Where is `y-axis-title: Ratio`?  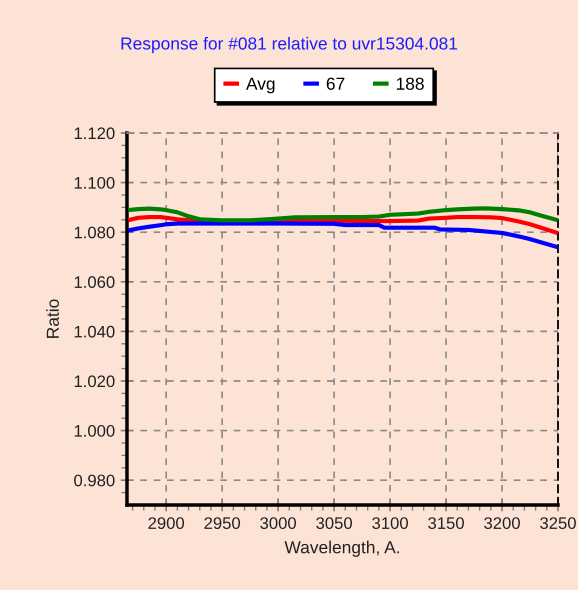 y-axis-title: Ratio is located at coordinates (52, 318).